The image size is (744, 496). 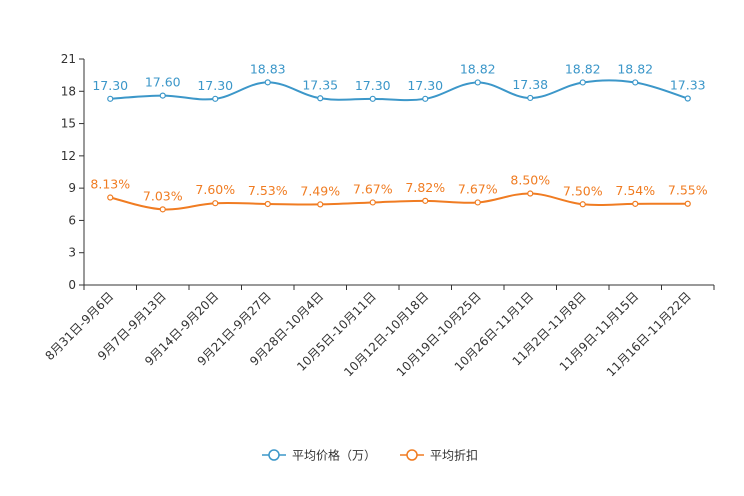 I want to click on data-label: 7.53%, so click(x=268, y=190).